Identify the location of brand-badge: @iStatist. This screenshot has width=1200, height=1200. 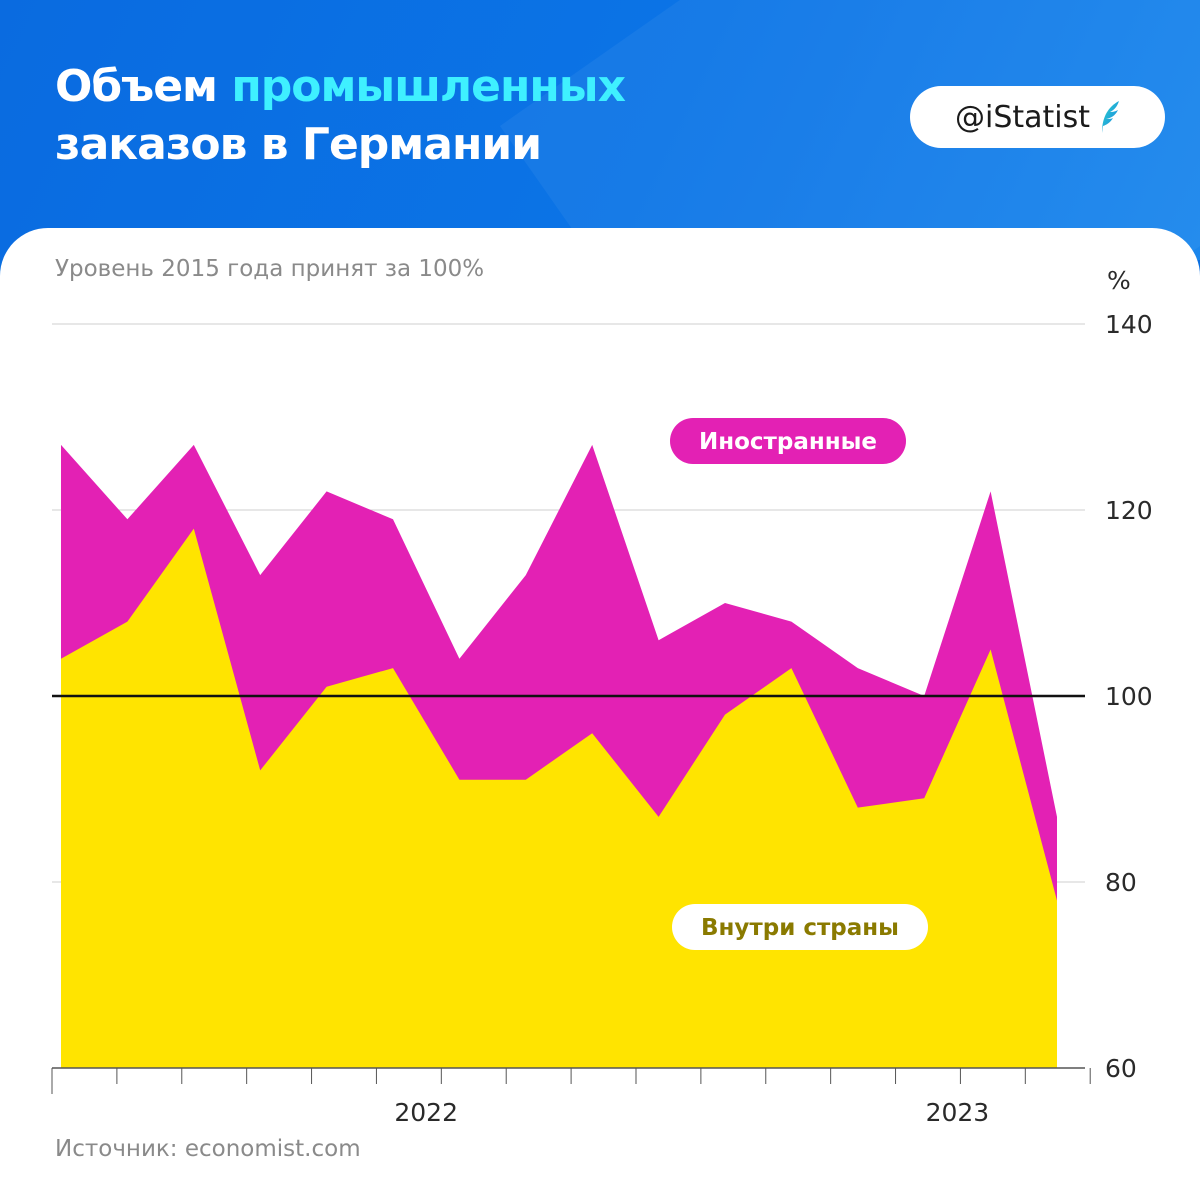
(1037, 117).